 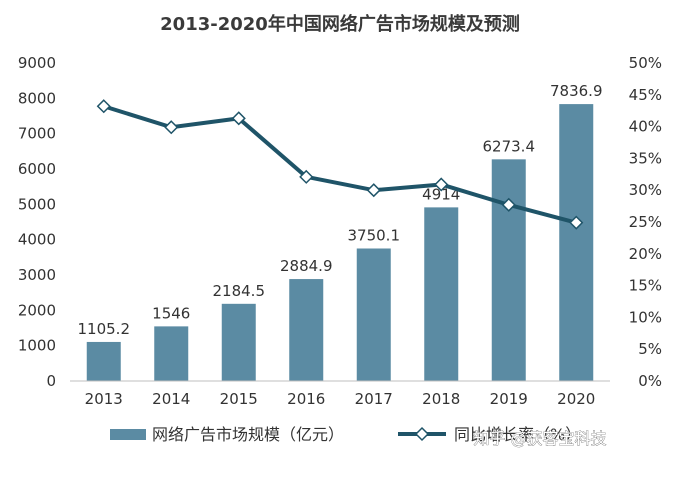 What do you see at coordinates (576, 399) in the screenshot?
I see `x-tick-label: 2020` at bounding box center [576, 399].